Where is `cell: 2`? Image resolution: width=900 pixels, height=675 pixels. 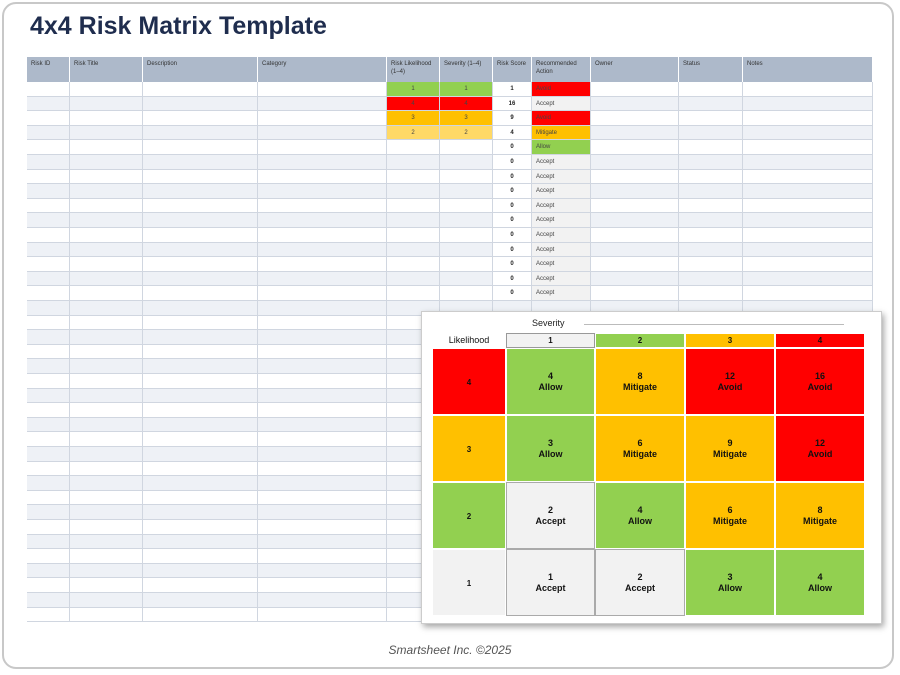 cell: 2 is located at coordinates (413, 133).